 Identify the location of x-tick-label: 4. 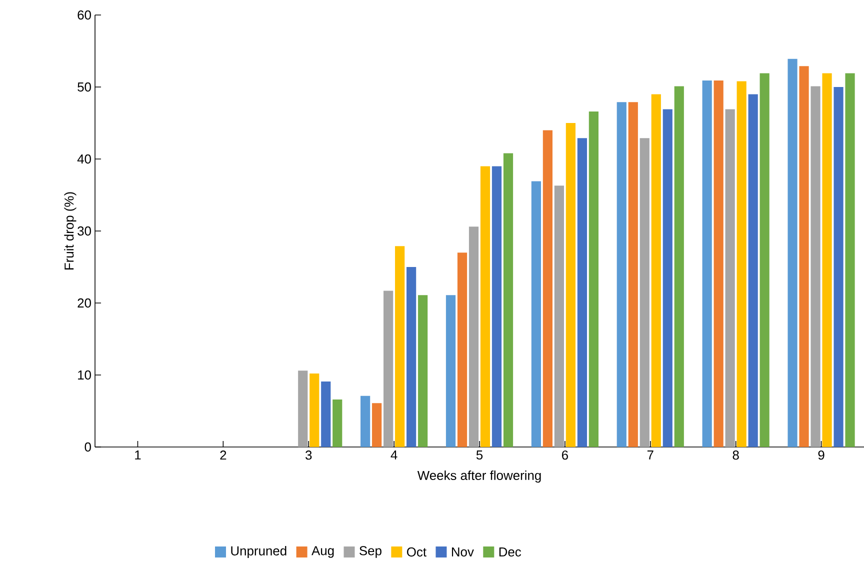
(394, 455).